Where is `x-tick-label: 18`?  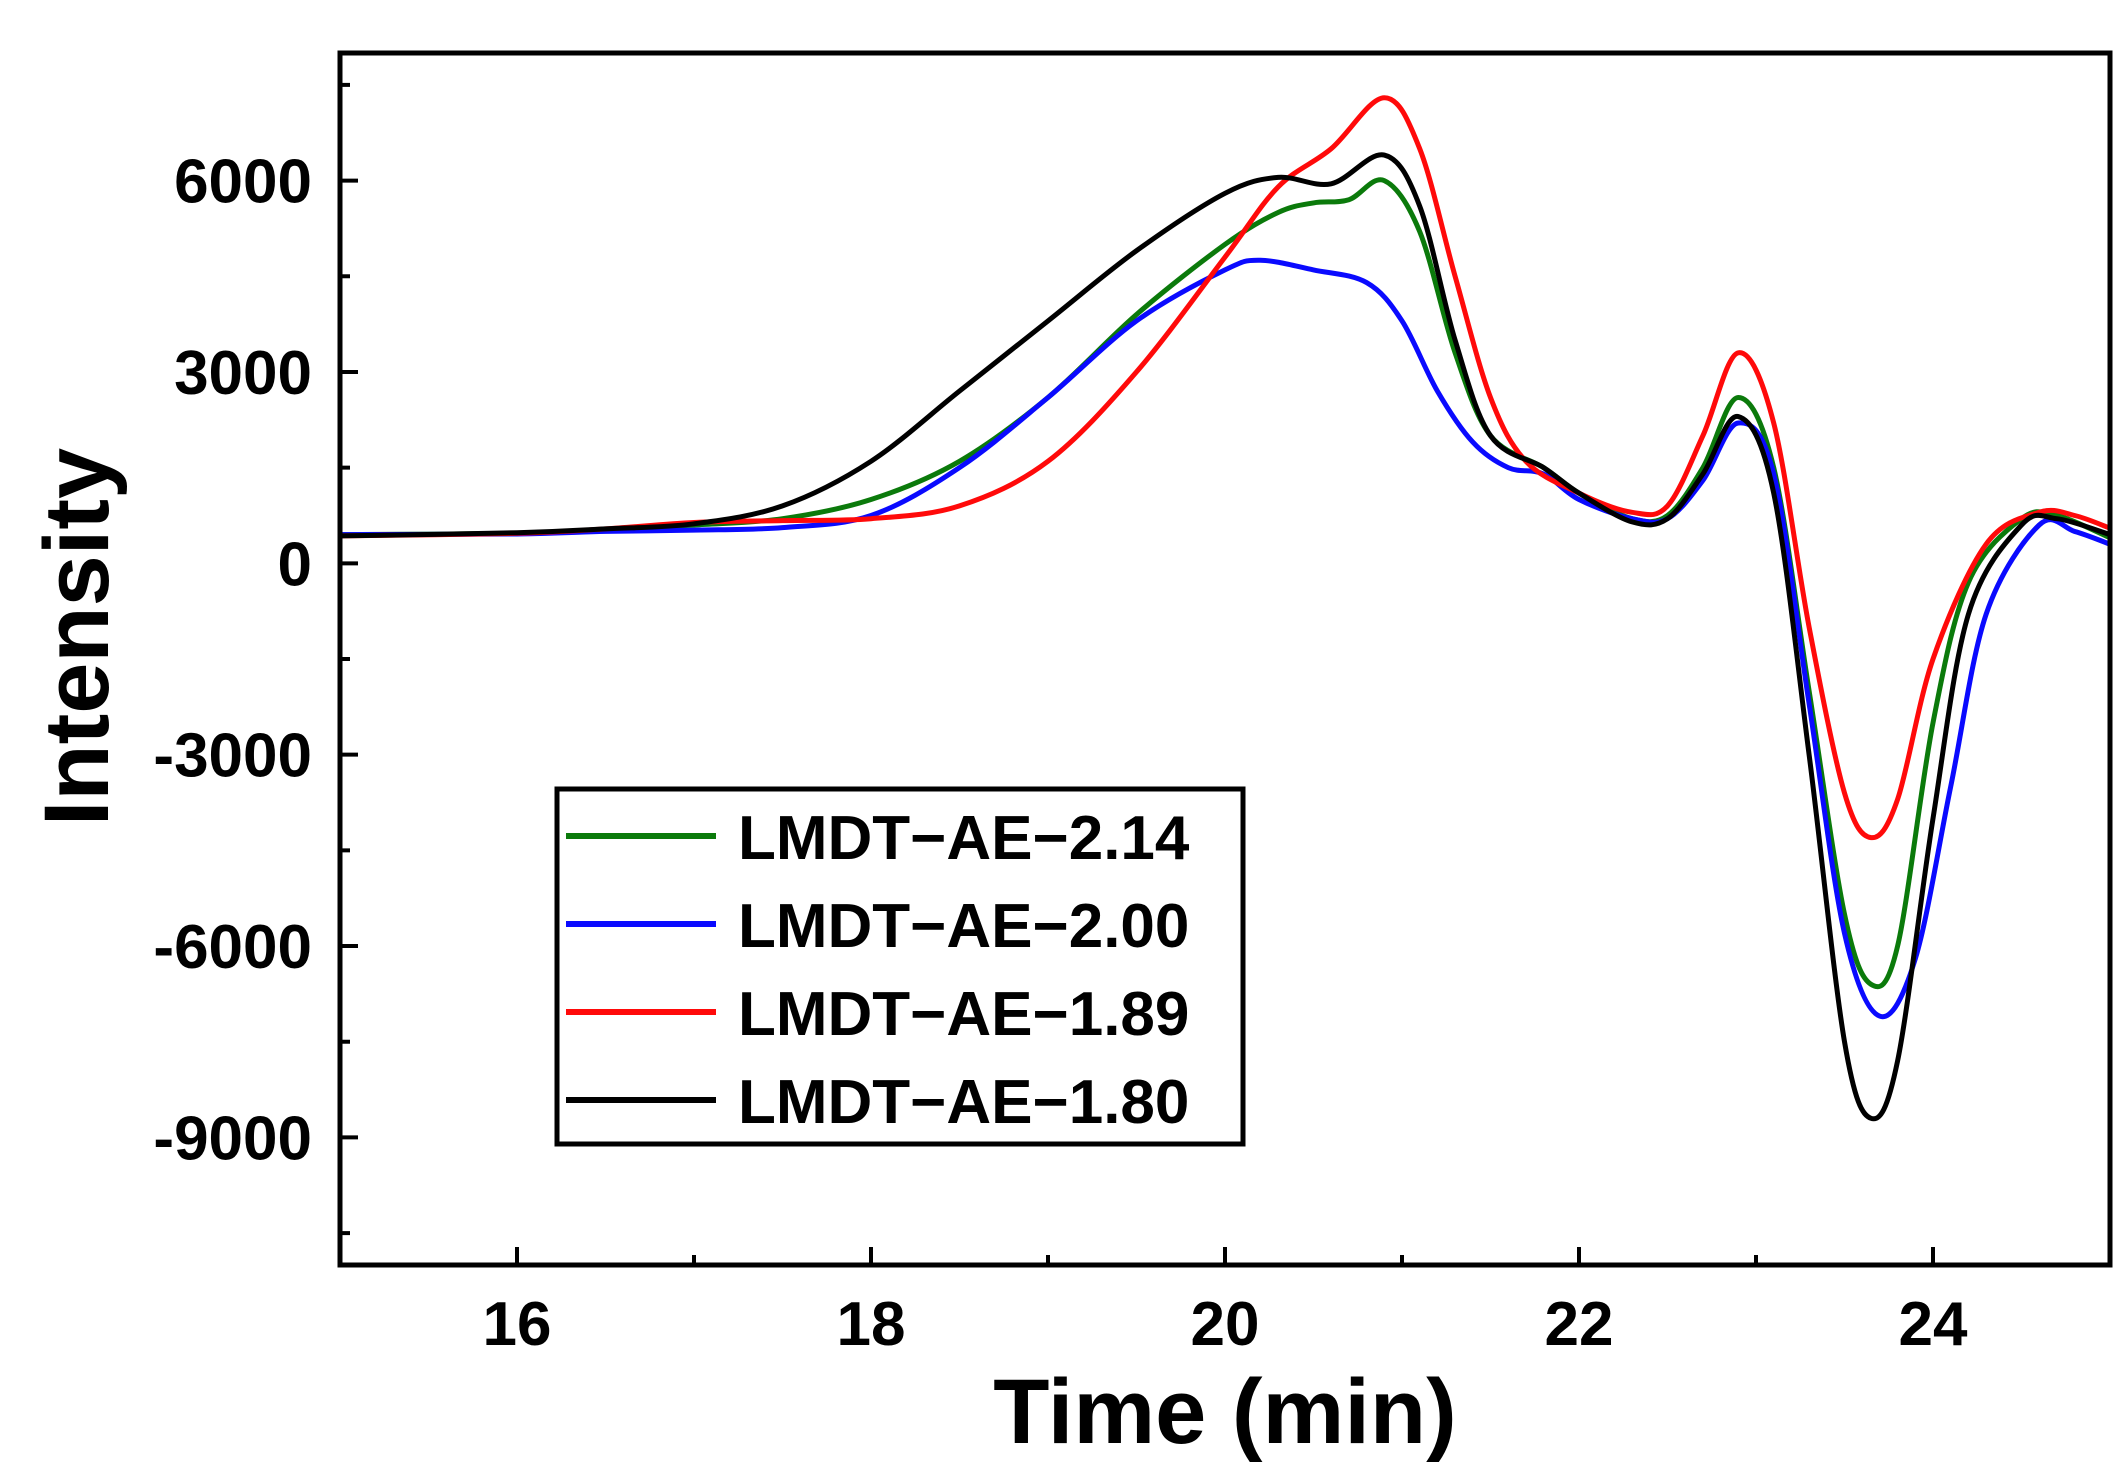
x-tick-label: 18 is located at coordinates (871, 1324).